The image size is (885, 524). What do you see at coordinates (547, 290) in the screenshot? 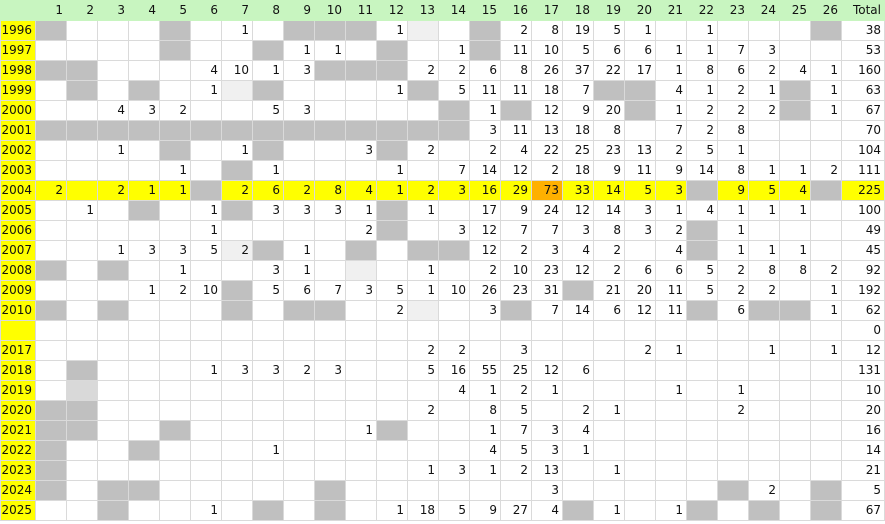
I see `table-cell: 31` at bounding box center [547, 290].